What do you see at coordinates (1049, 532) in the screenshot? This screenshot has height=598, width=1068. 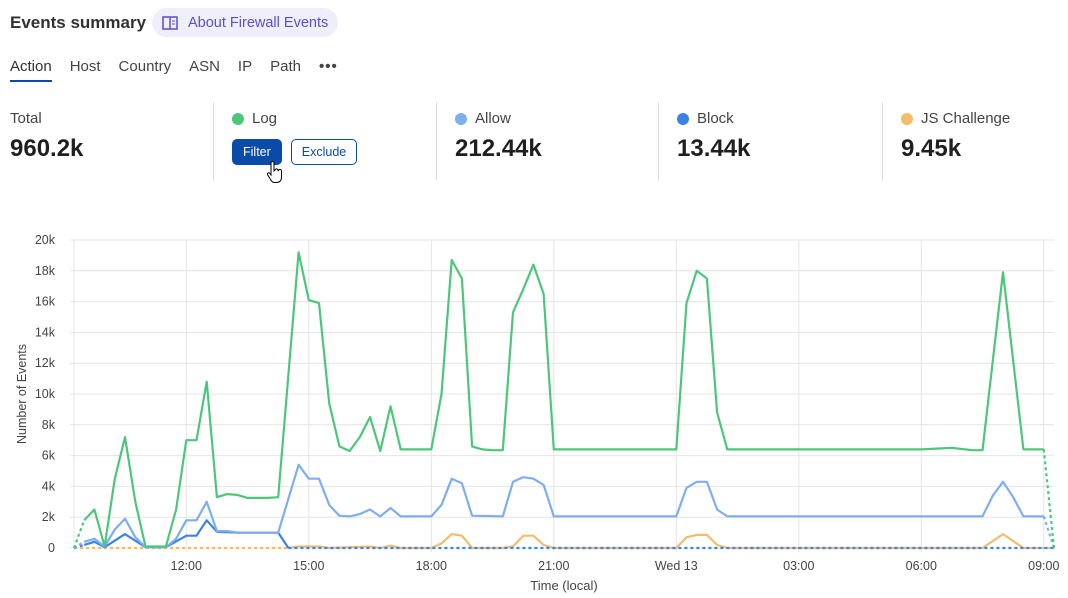 I see `series-allow-partial-end` at bounding box center [1049, 532].